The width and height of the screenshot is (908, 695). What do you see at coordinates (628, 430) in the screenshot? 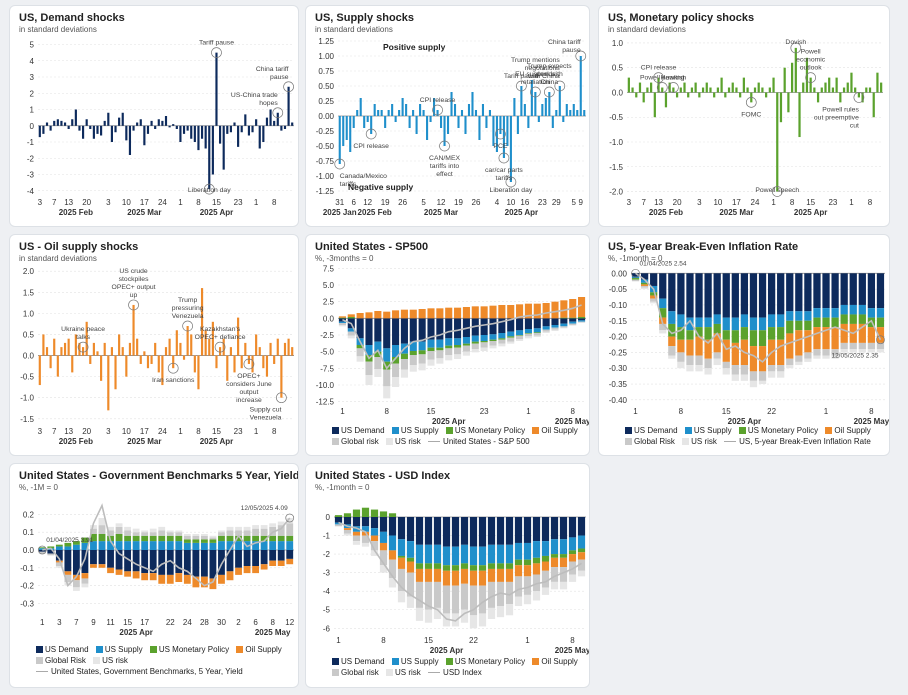
I see `swatch` at bounding box center [628, 430].